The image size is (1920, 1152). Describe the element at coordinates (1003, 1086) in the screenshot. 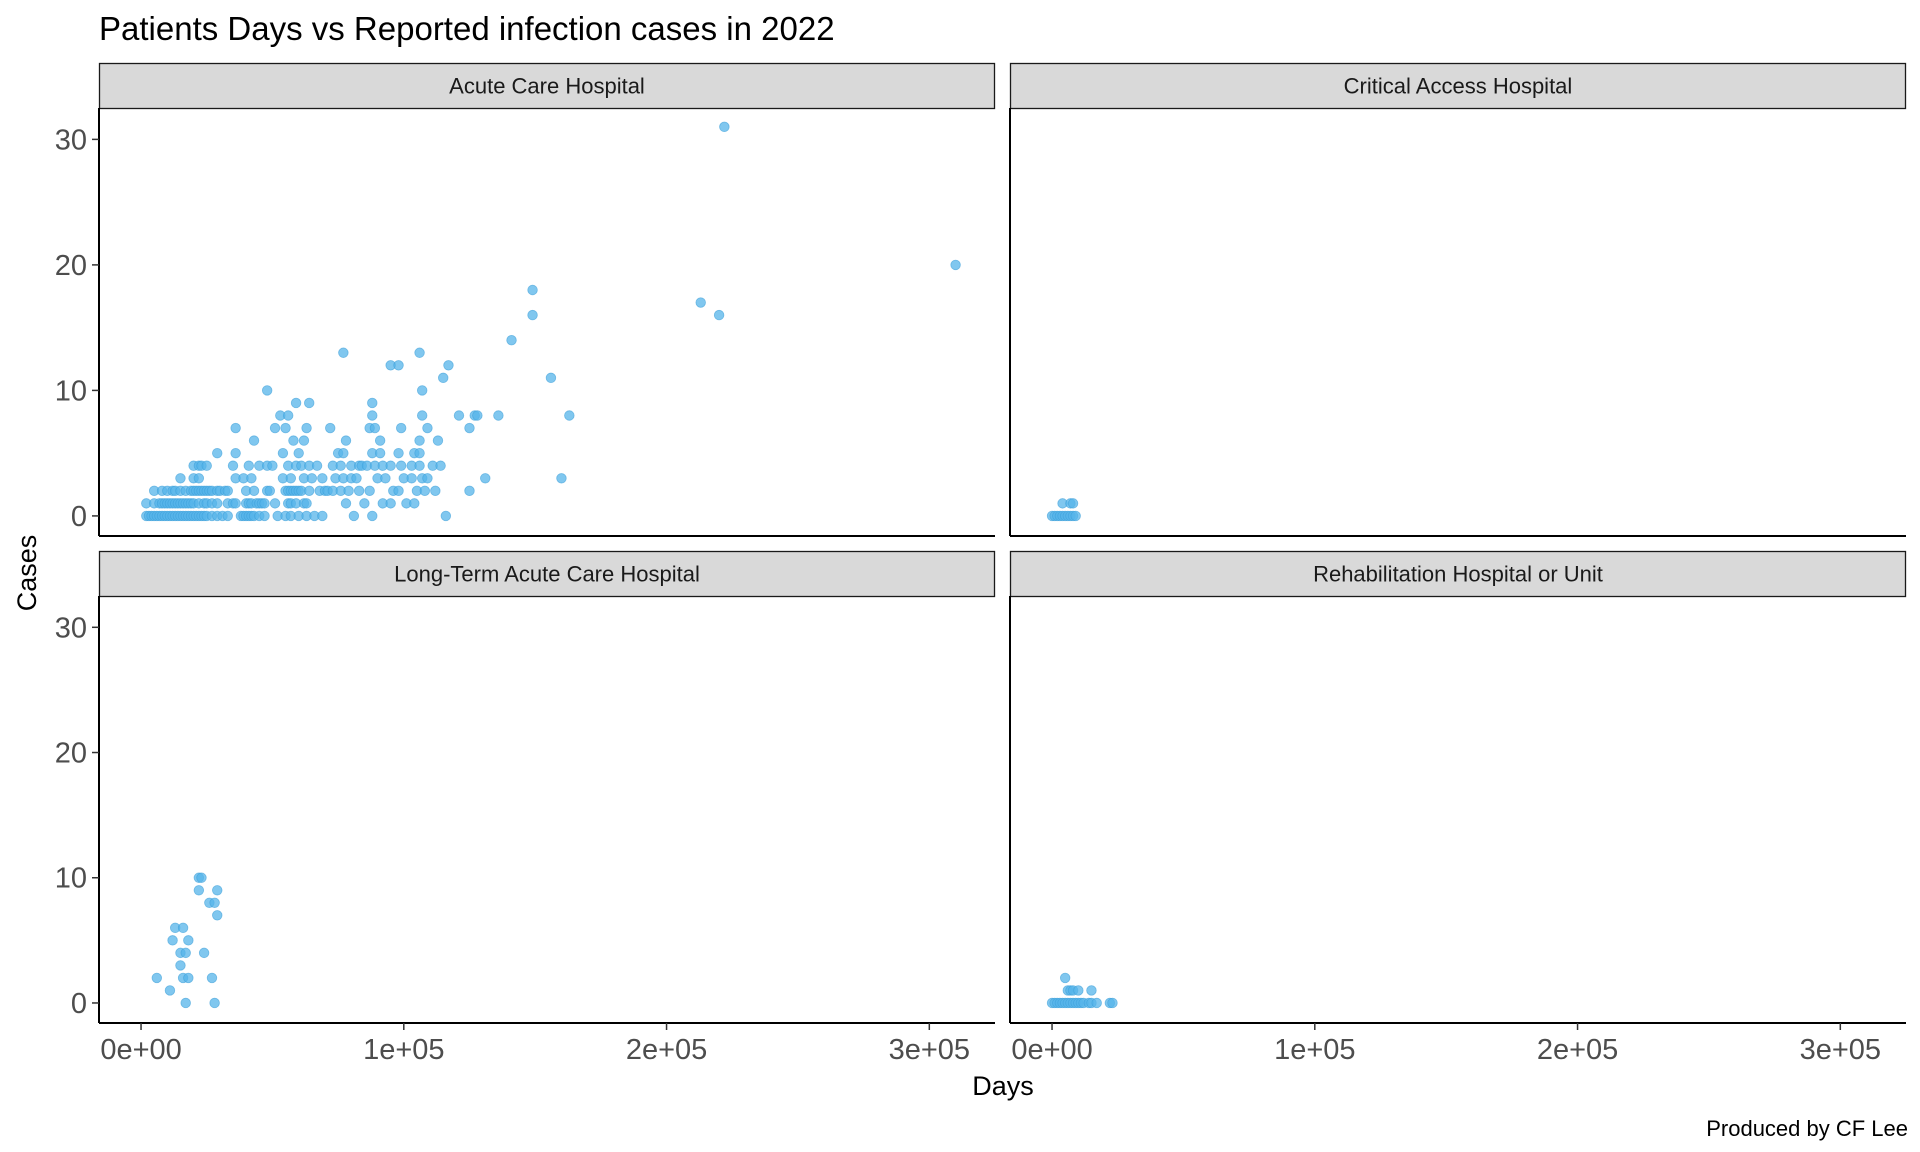

I see `x-axis-title: Days` at that location.